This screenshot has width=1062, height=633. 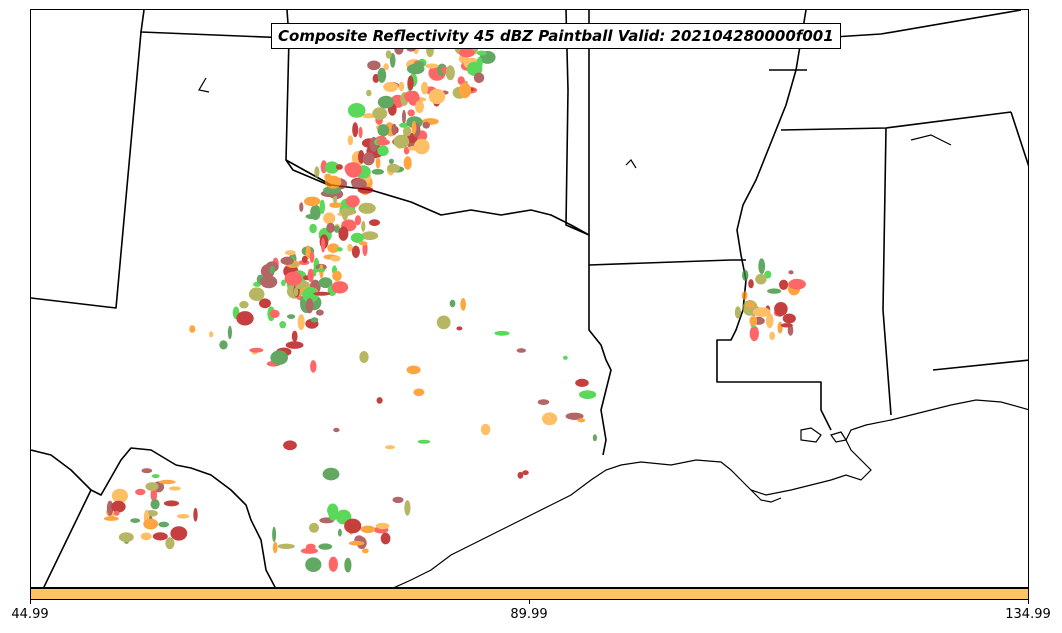 What do you see at coordinates (529, 614) in the screenshot?
I see `colorbar-tick-label: 89.99` at bounding box center [529, 614].